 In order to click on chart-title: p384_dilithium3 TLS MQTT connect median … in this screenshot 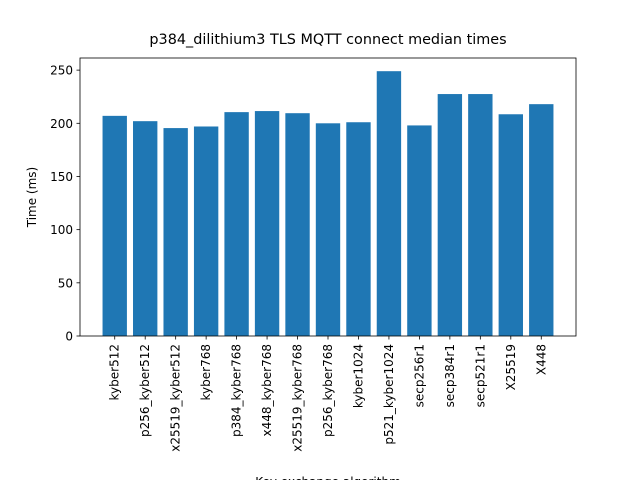, I will do `click(327, 40)`.